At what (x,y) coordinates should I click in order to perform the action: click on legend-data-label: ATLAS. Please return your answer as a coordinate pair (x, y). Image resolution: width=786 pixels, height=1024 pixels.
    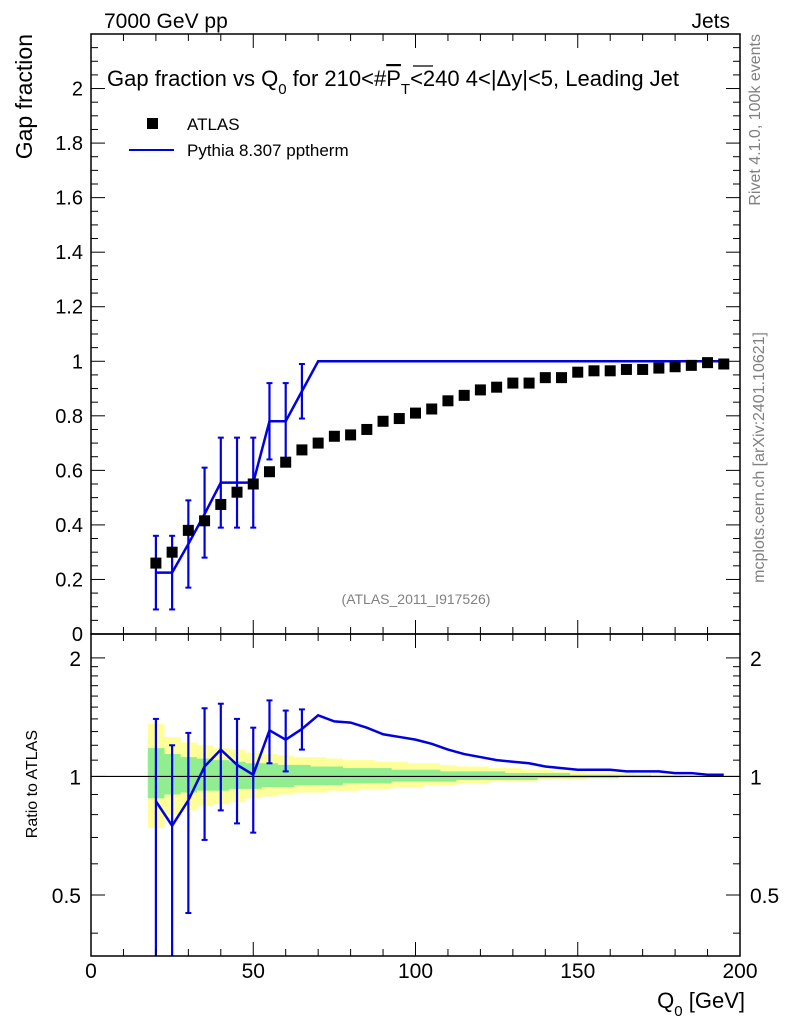
    Looking at the image, I should click on (213, 124).